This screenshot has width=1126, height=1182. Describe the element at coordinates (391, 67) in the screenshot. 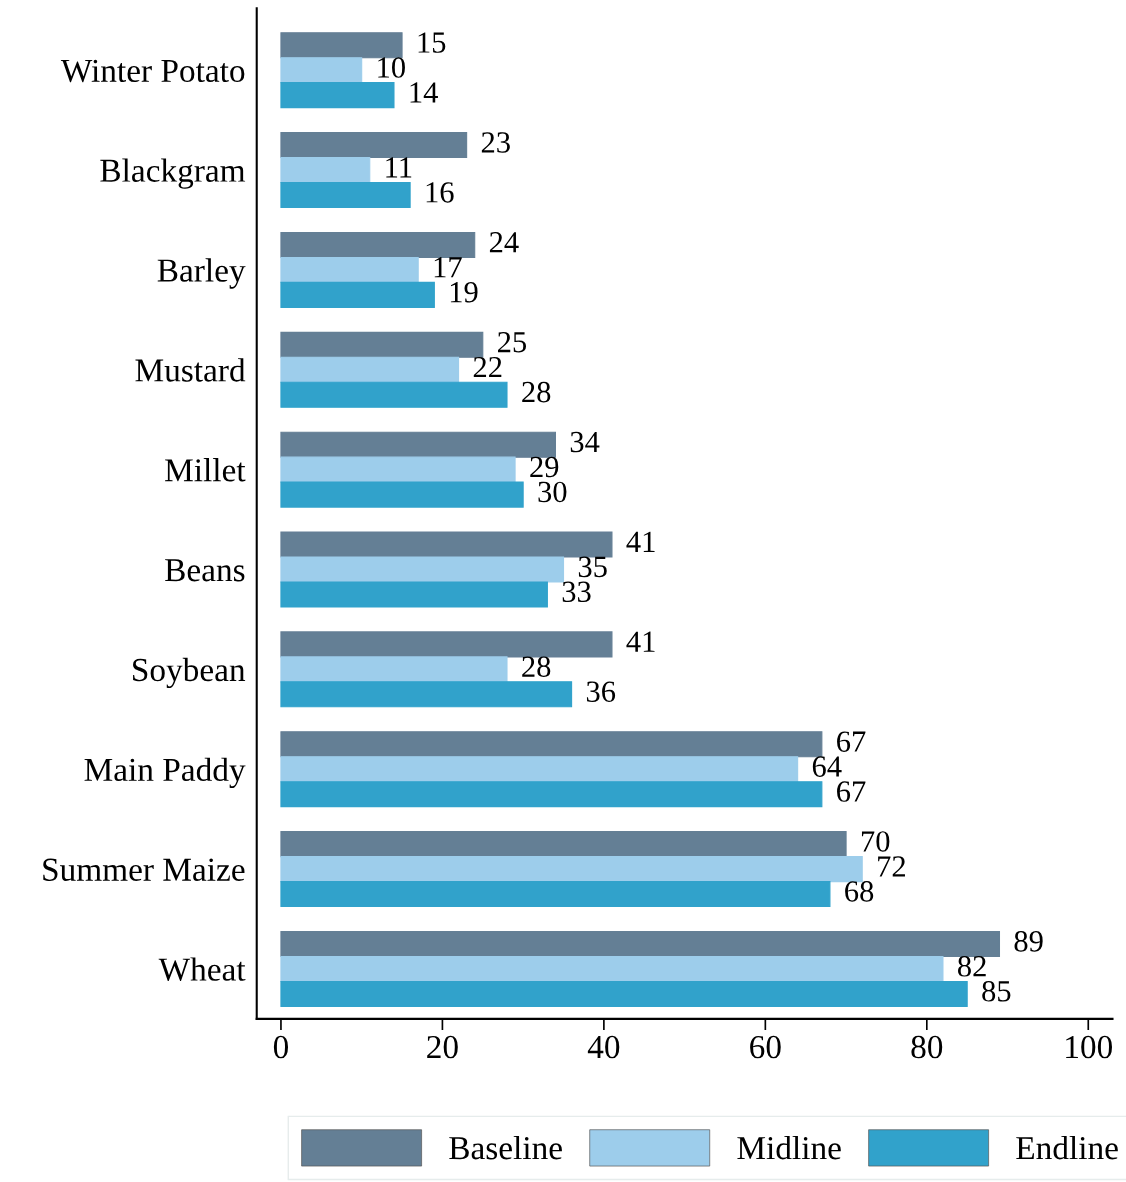

I see `data-label: 10` at that location.